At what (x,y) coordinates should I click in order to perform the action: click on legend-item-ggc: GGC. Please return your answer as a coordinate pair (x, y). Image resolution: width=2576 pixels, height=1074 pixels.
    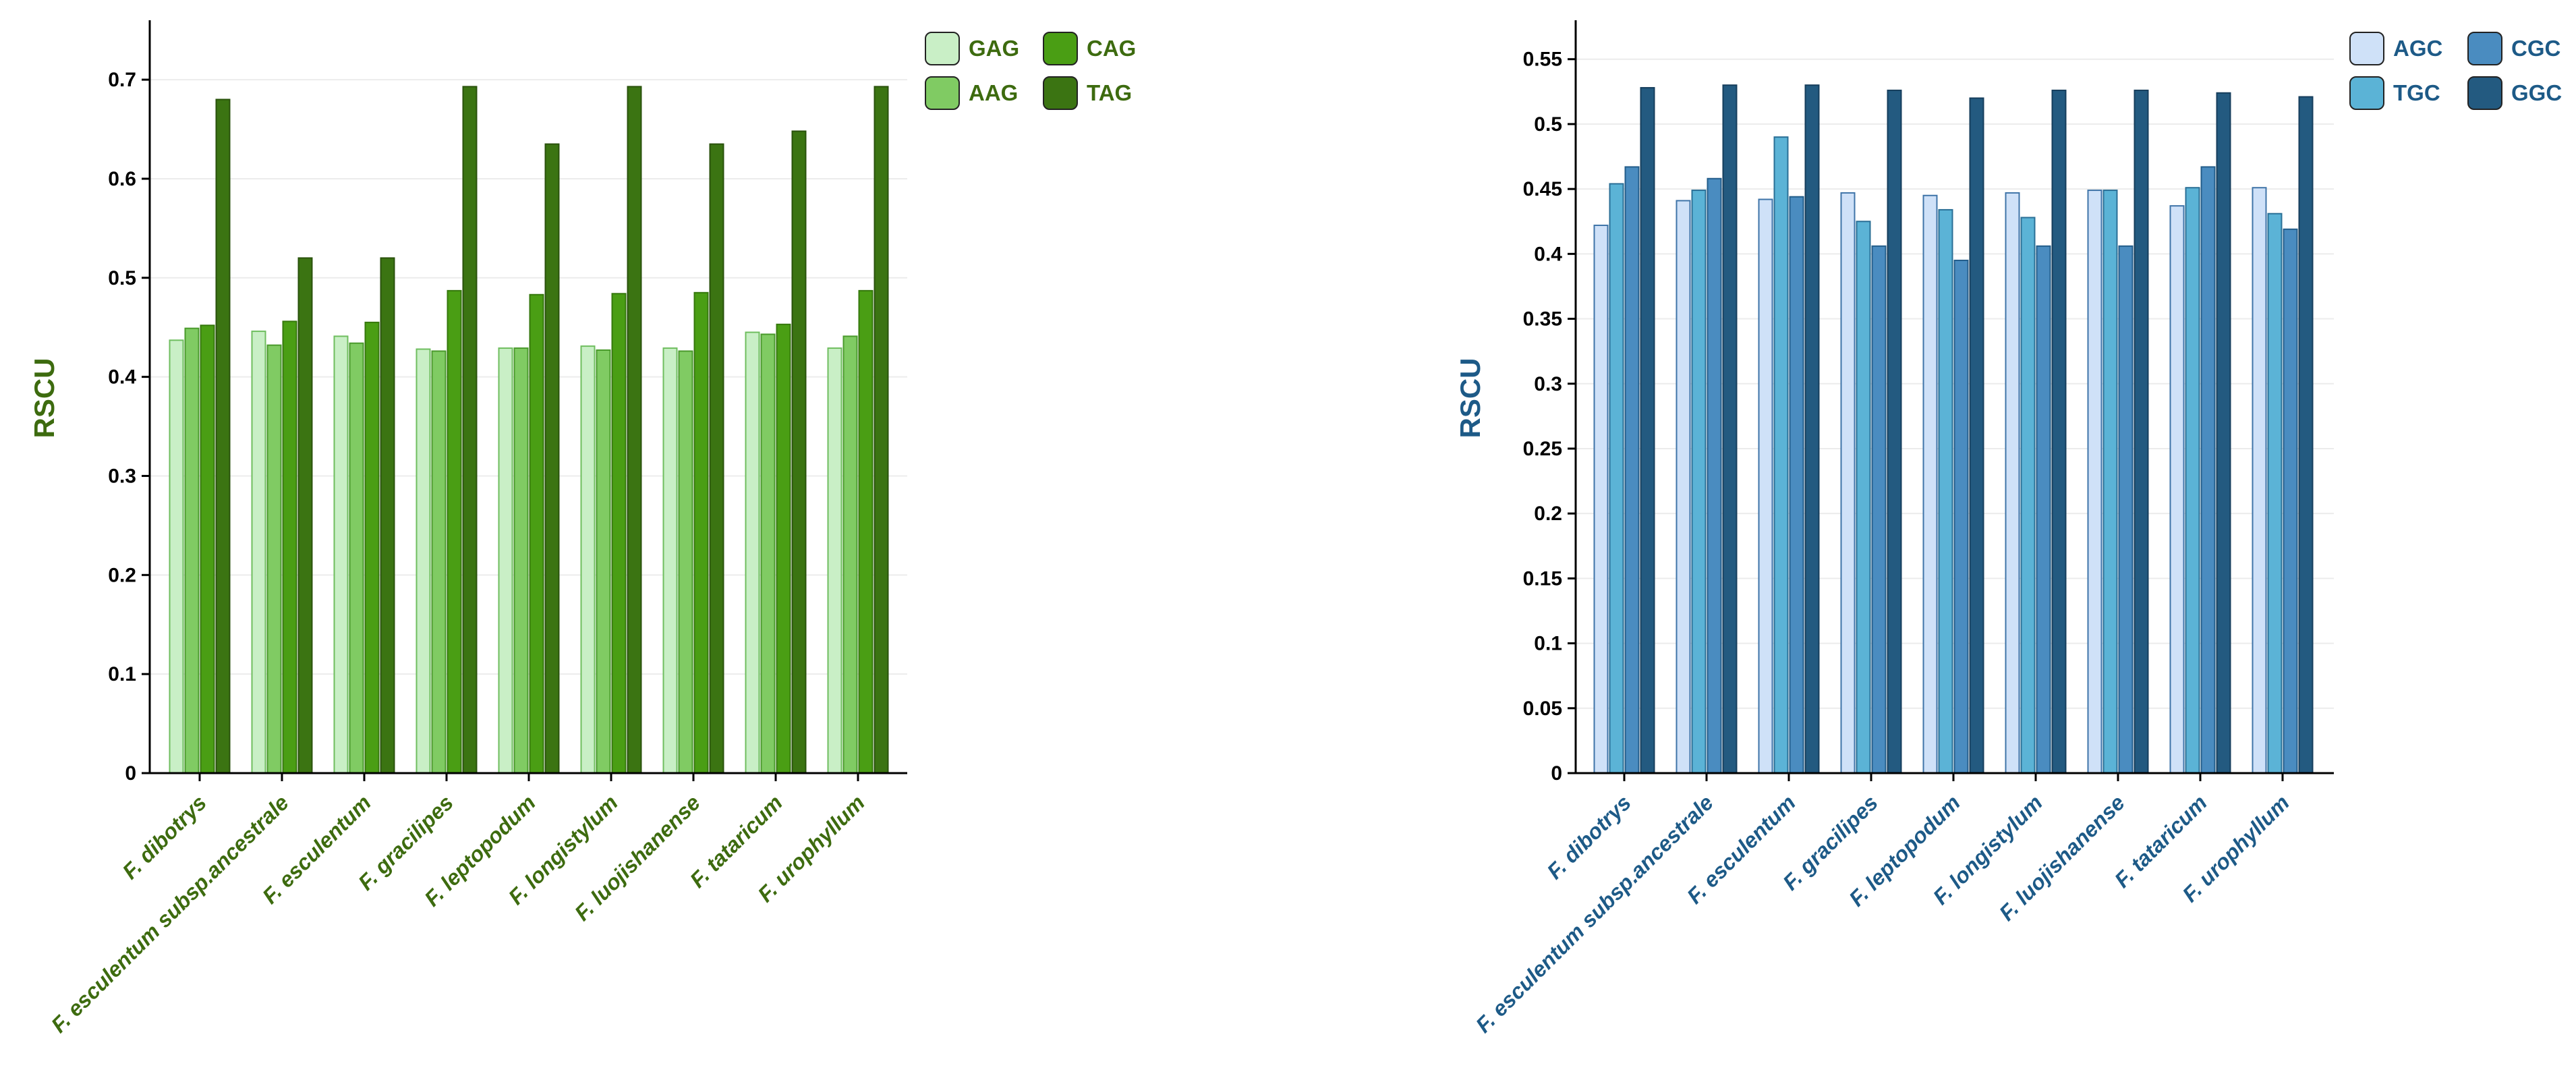
    Looking at the image, I should click on (2514, 93).